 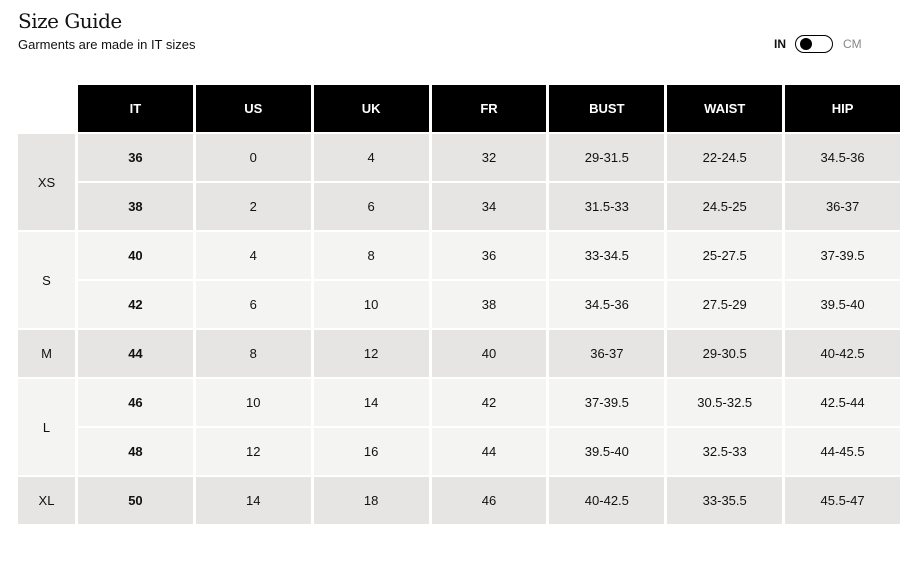 What do you see at coordinates (46, 500) in the screenshot?
I see `size-group-label: XL` at bounding box center [46, 500].